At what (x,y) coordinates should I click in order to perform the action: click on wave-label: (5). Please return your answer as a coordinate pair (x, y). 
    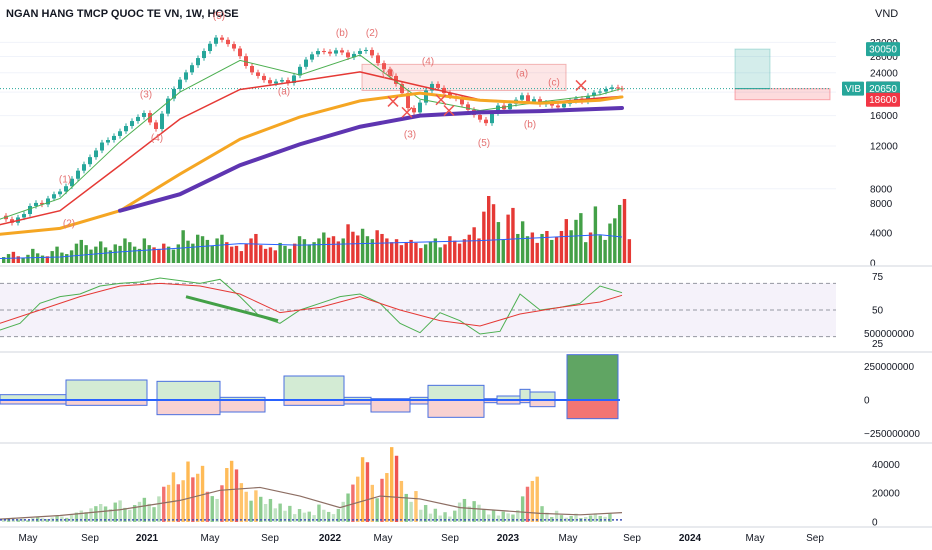
    Looking at the image, I should click on (484, 143).